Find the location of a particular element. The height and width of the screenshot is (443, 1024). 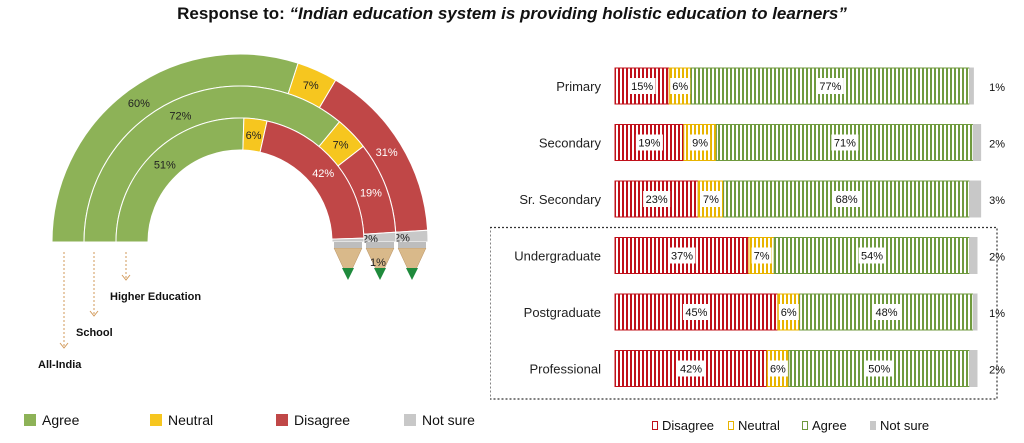

category-label-undergraduate: Undergraduate is located at coordinates (557, 256).